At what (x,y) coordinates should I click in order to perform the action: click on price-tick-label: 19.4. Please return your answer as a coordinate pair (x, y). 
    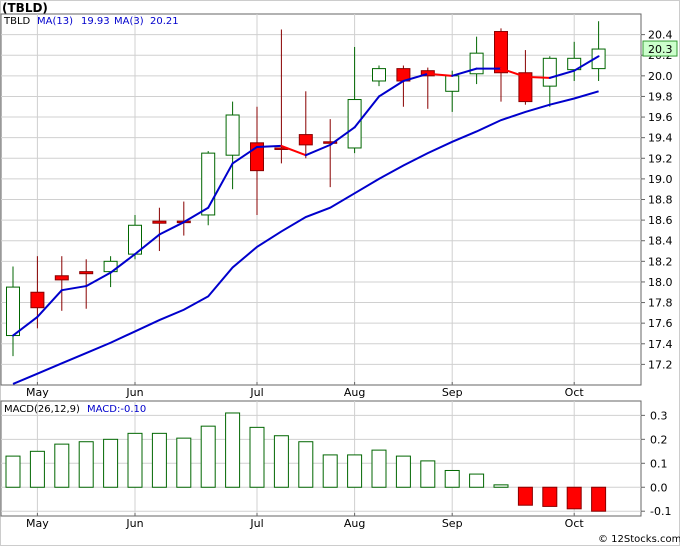
    Looking at the image, I should click on (660, 138).